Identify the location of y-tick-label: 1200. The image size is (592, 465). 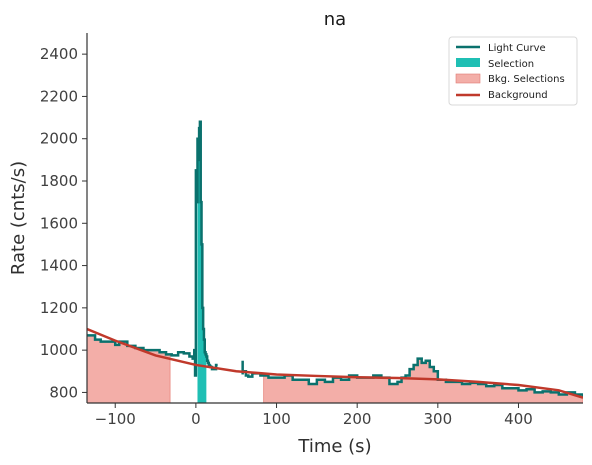
(59, 308).